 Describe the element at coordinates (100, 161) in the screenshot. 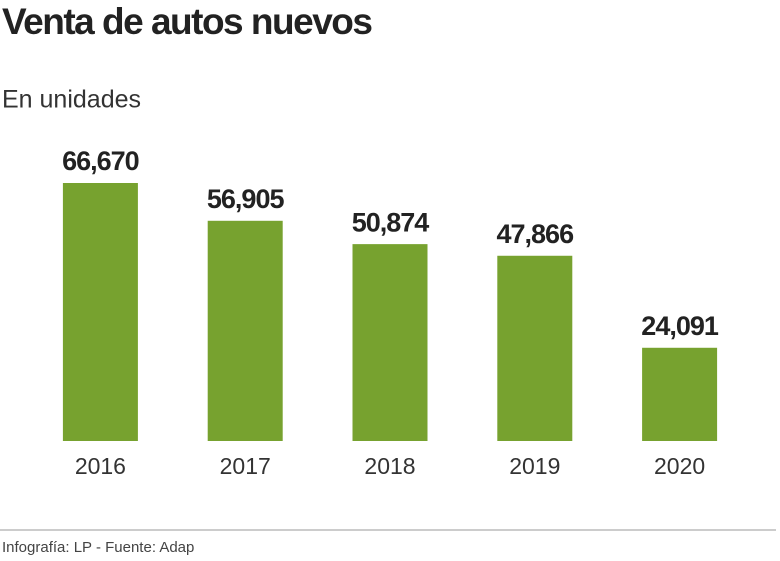

I see `value-label: 66,670` at that location.